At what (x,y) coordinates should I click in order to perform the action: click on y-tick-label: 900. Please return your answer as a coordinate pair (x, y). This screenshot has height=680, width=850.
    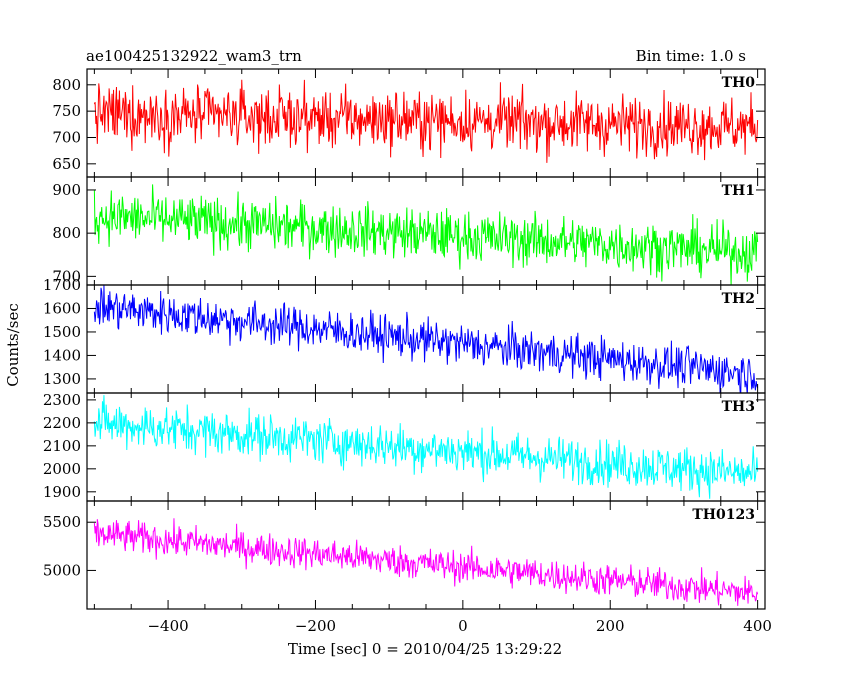
    Looking at the image, I should click on (66, 190).